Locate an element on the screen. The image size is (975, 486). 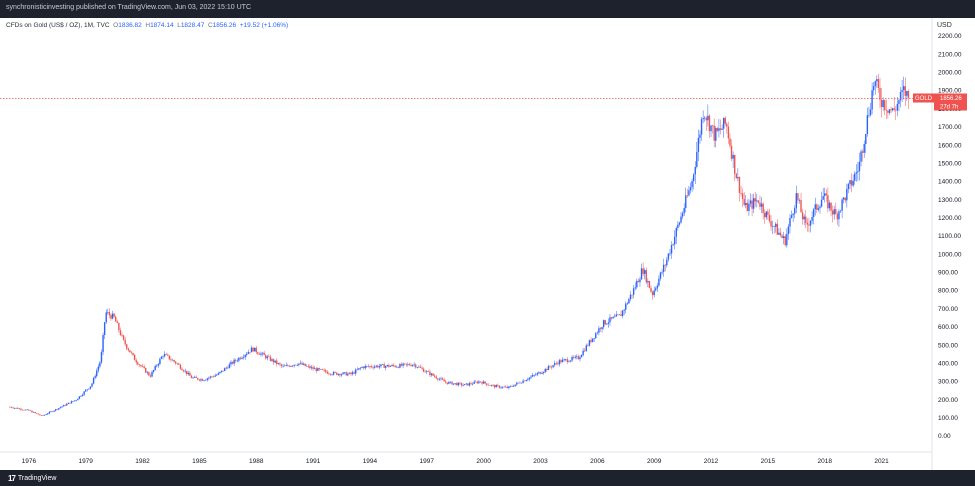
tradingview-logo: 17 TradingView is located at coordinates (32, 478).